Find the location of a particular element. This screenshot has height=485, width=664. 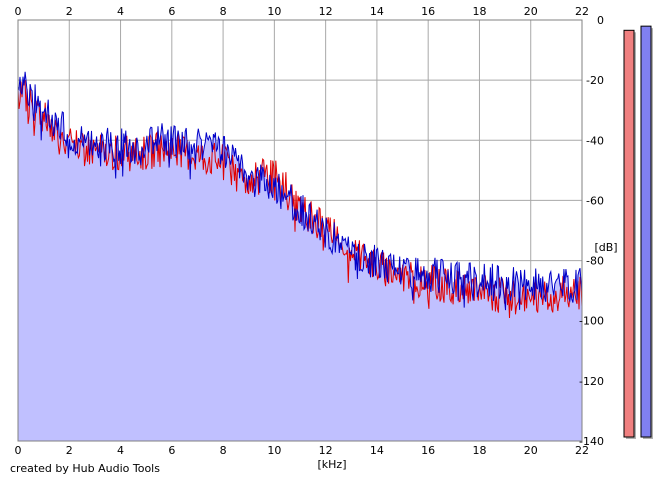

x-tick-bottom-9: 18 is located at coordinates (479, 450).